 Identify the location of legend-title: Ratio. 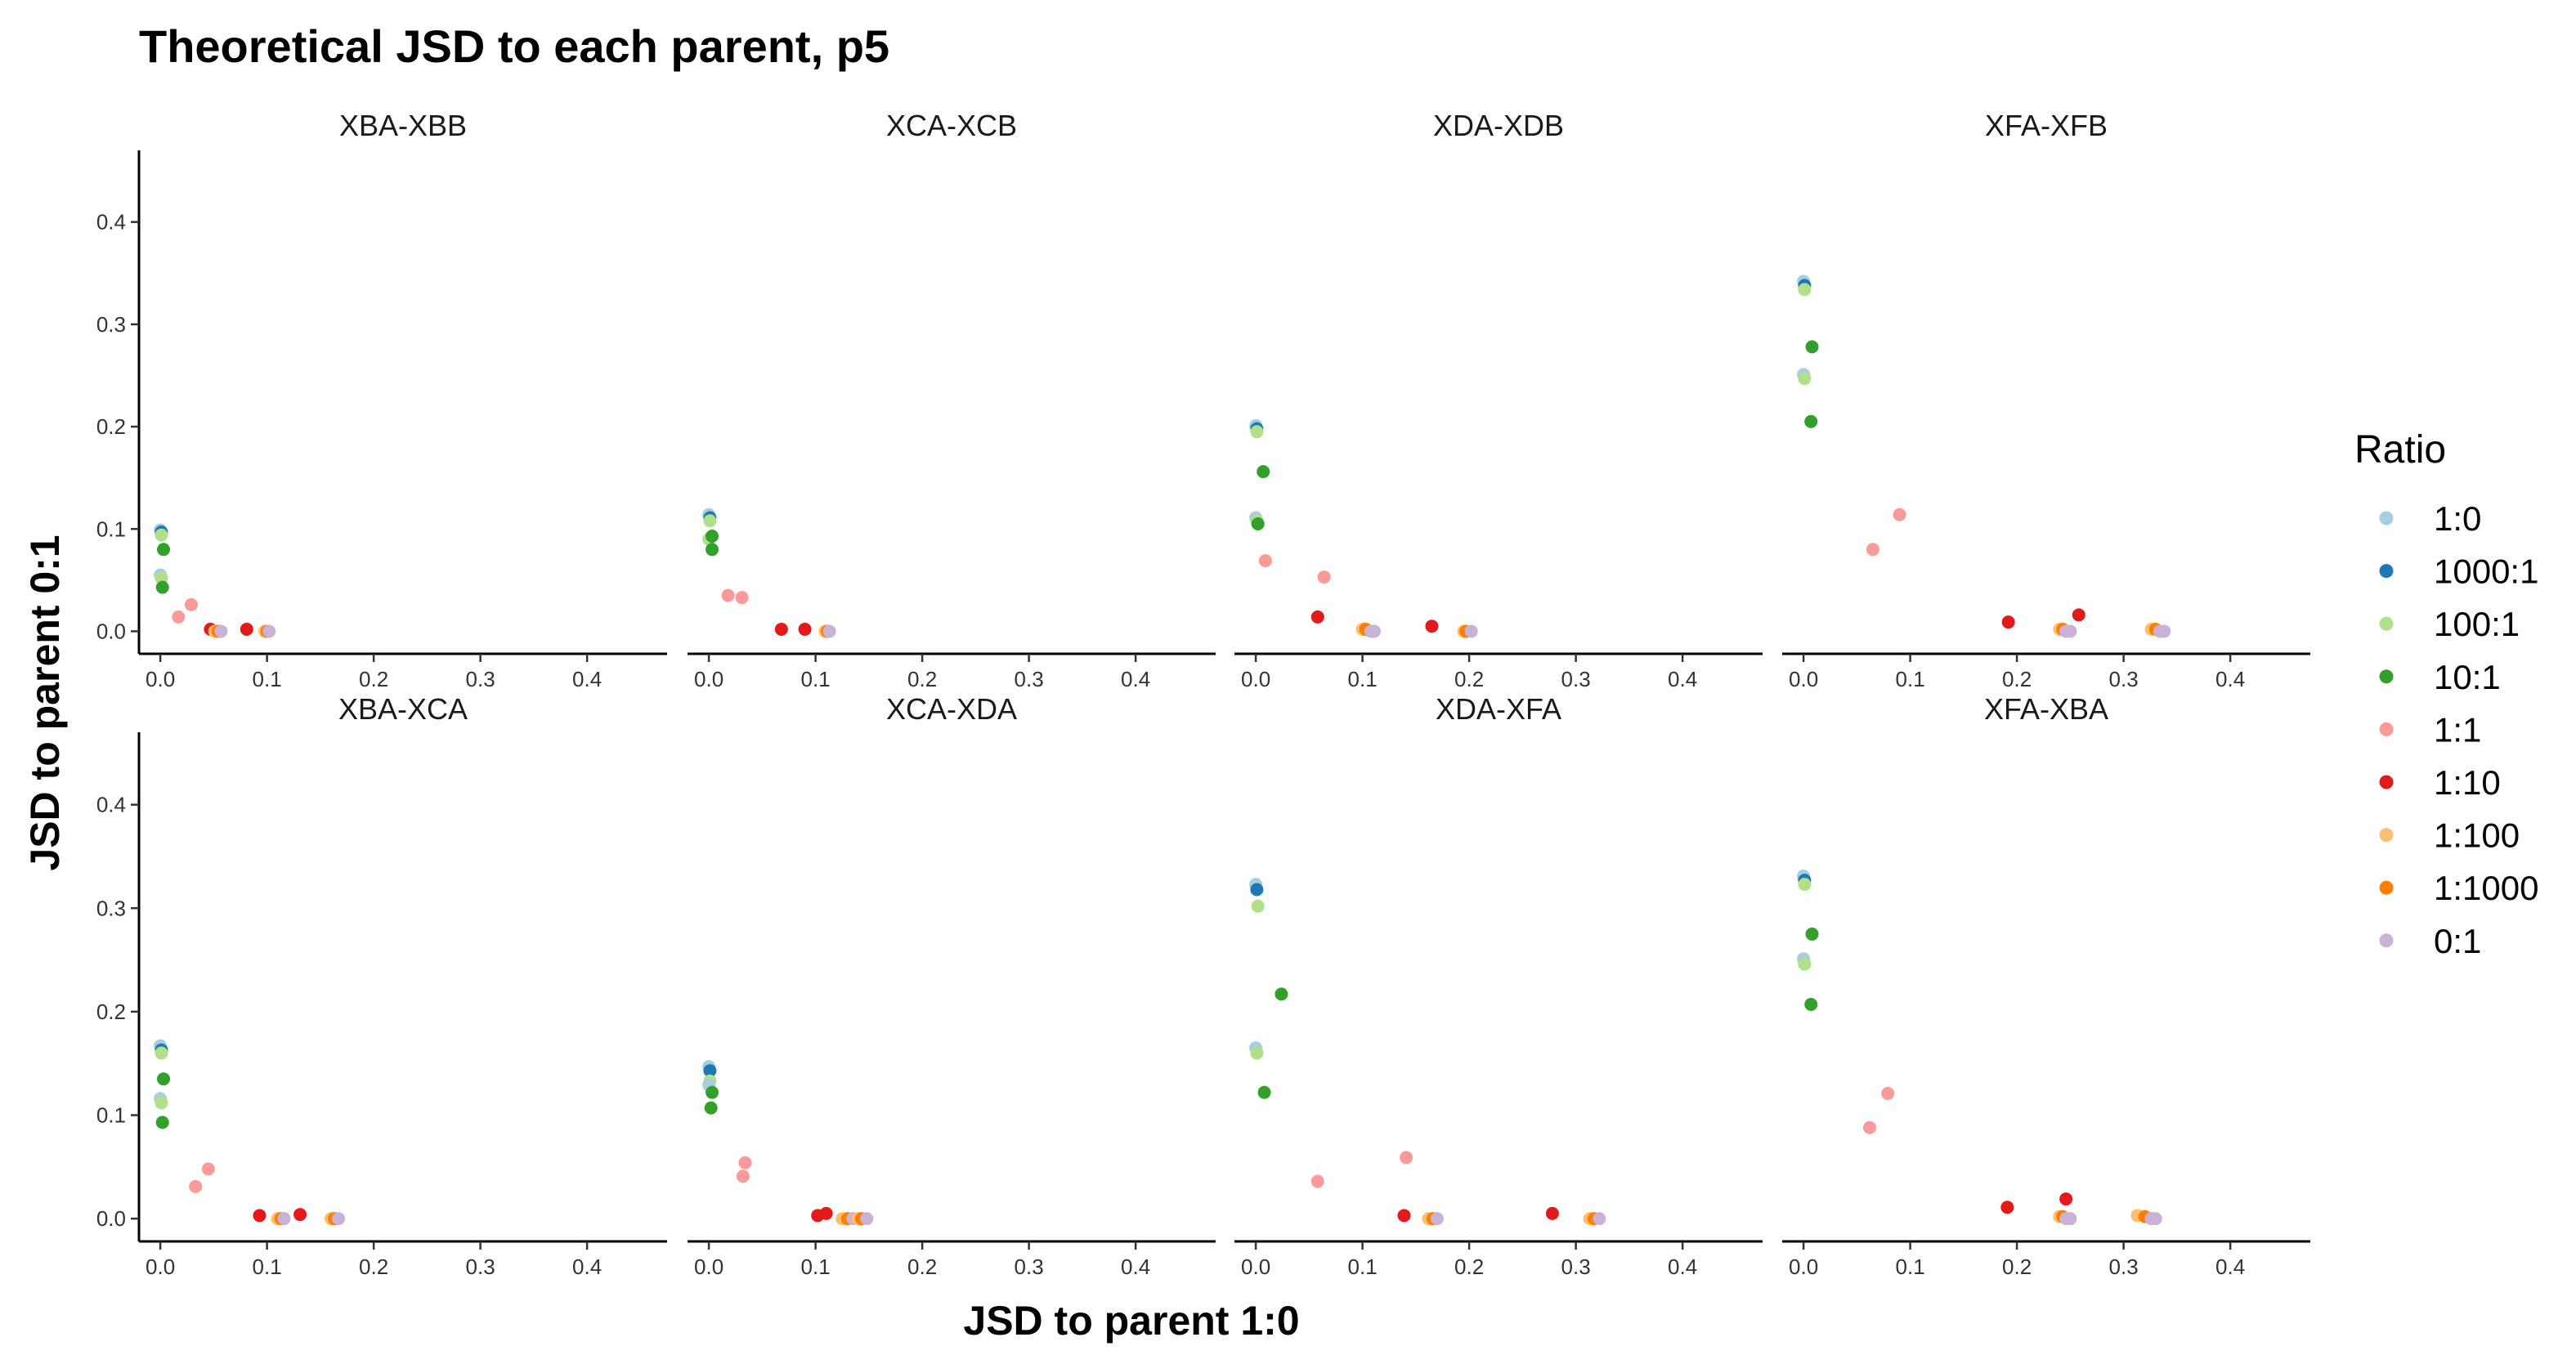
(2400, 450).